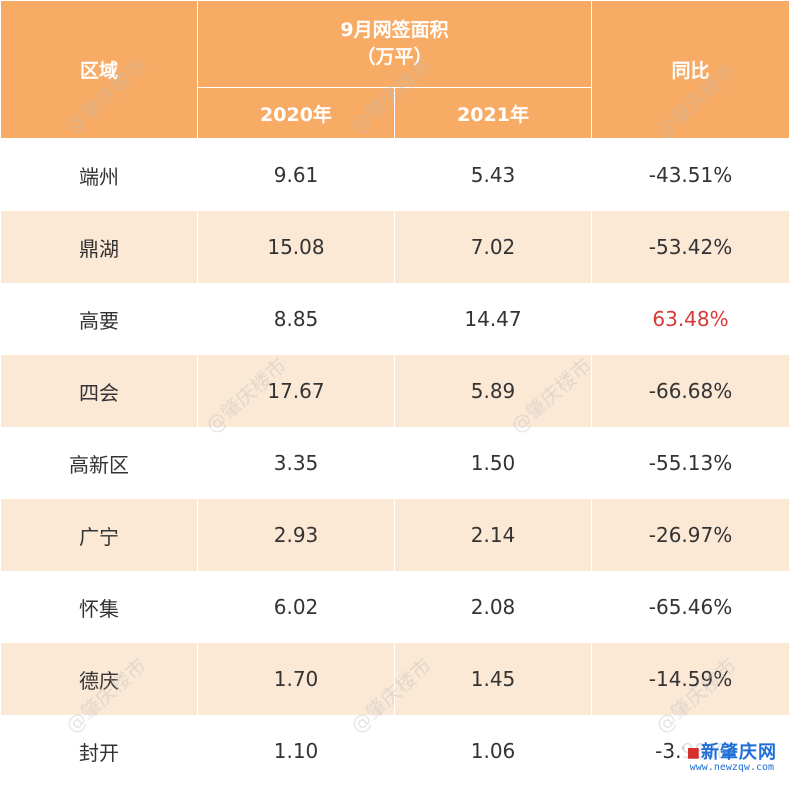 The height and width of the screenshot is (787, 789). Describe the element at coordinates (296, 607) in the screenshot. I see `cell-2020: 6.02` at that location.